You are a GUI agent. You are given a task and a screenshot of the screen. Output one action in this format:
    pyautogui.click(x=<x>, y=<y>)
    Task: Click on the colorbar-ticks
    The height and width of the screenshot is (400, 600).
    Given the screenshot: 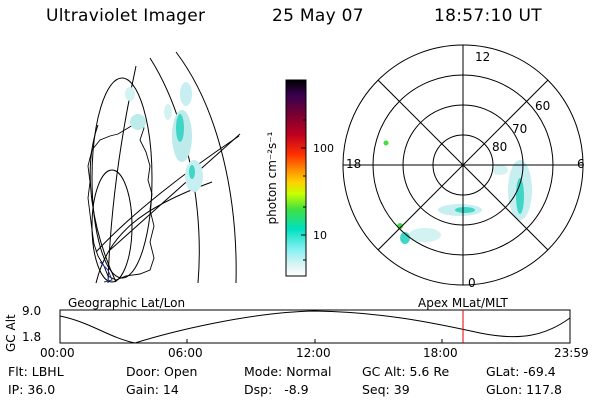 What is the action you would take?
    pyautogui.click(x=303, y=190)
    